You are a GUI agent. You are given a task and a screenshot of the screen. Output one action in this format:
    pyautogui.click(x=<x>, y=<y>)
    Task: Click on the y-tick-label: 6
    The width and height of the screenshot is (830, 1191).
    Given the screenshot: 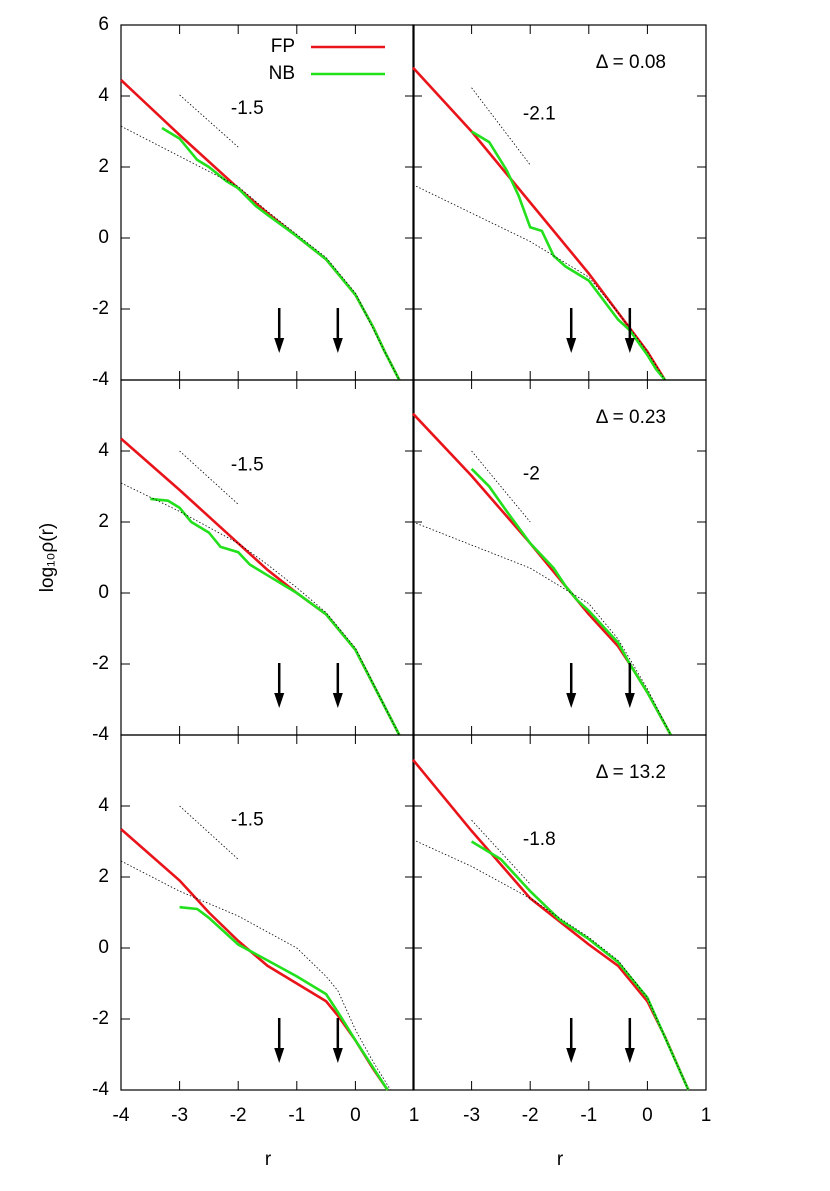 What is the action you would take?
    pyautogui.click(x=103, y=24)
    